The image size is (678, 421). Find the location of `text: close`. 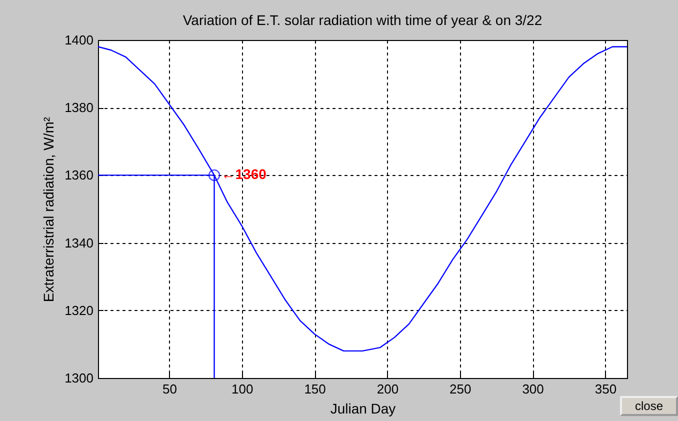

text: close is located at coordinates (649, 406).